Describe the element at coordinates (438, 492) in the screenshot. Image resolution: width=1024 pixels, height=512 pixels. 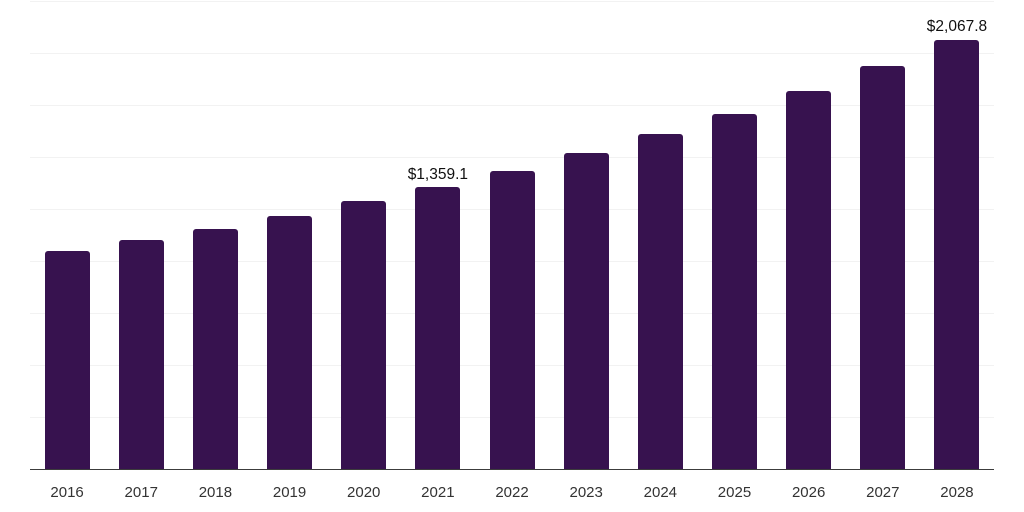
I see `x-axis-label-2021: 2021` at that location.